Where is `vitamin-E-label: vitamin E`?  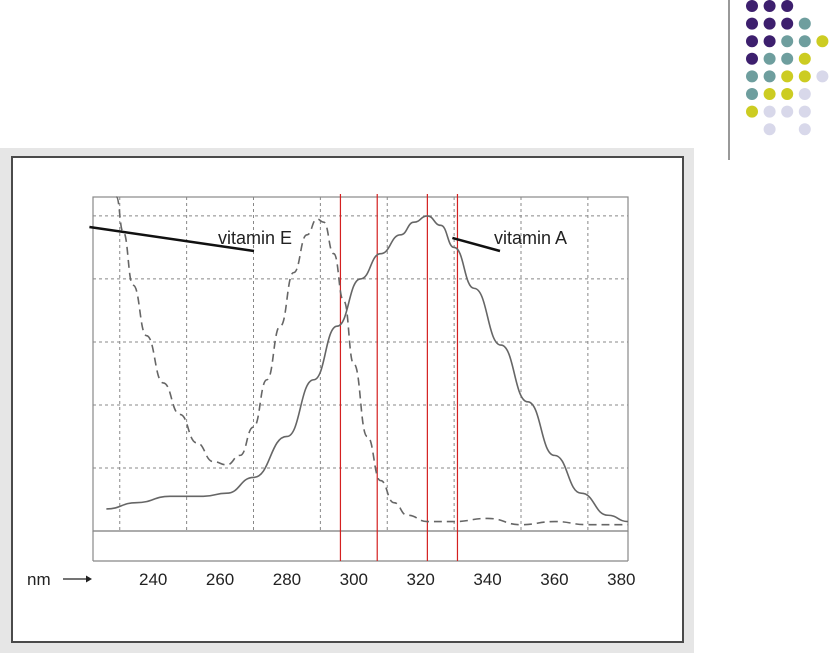
vitamin-E-label: vitamin E is located at coordinates (255, 238).